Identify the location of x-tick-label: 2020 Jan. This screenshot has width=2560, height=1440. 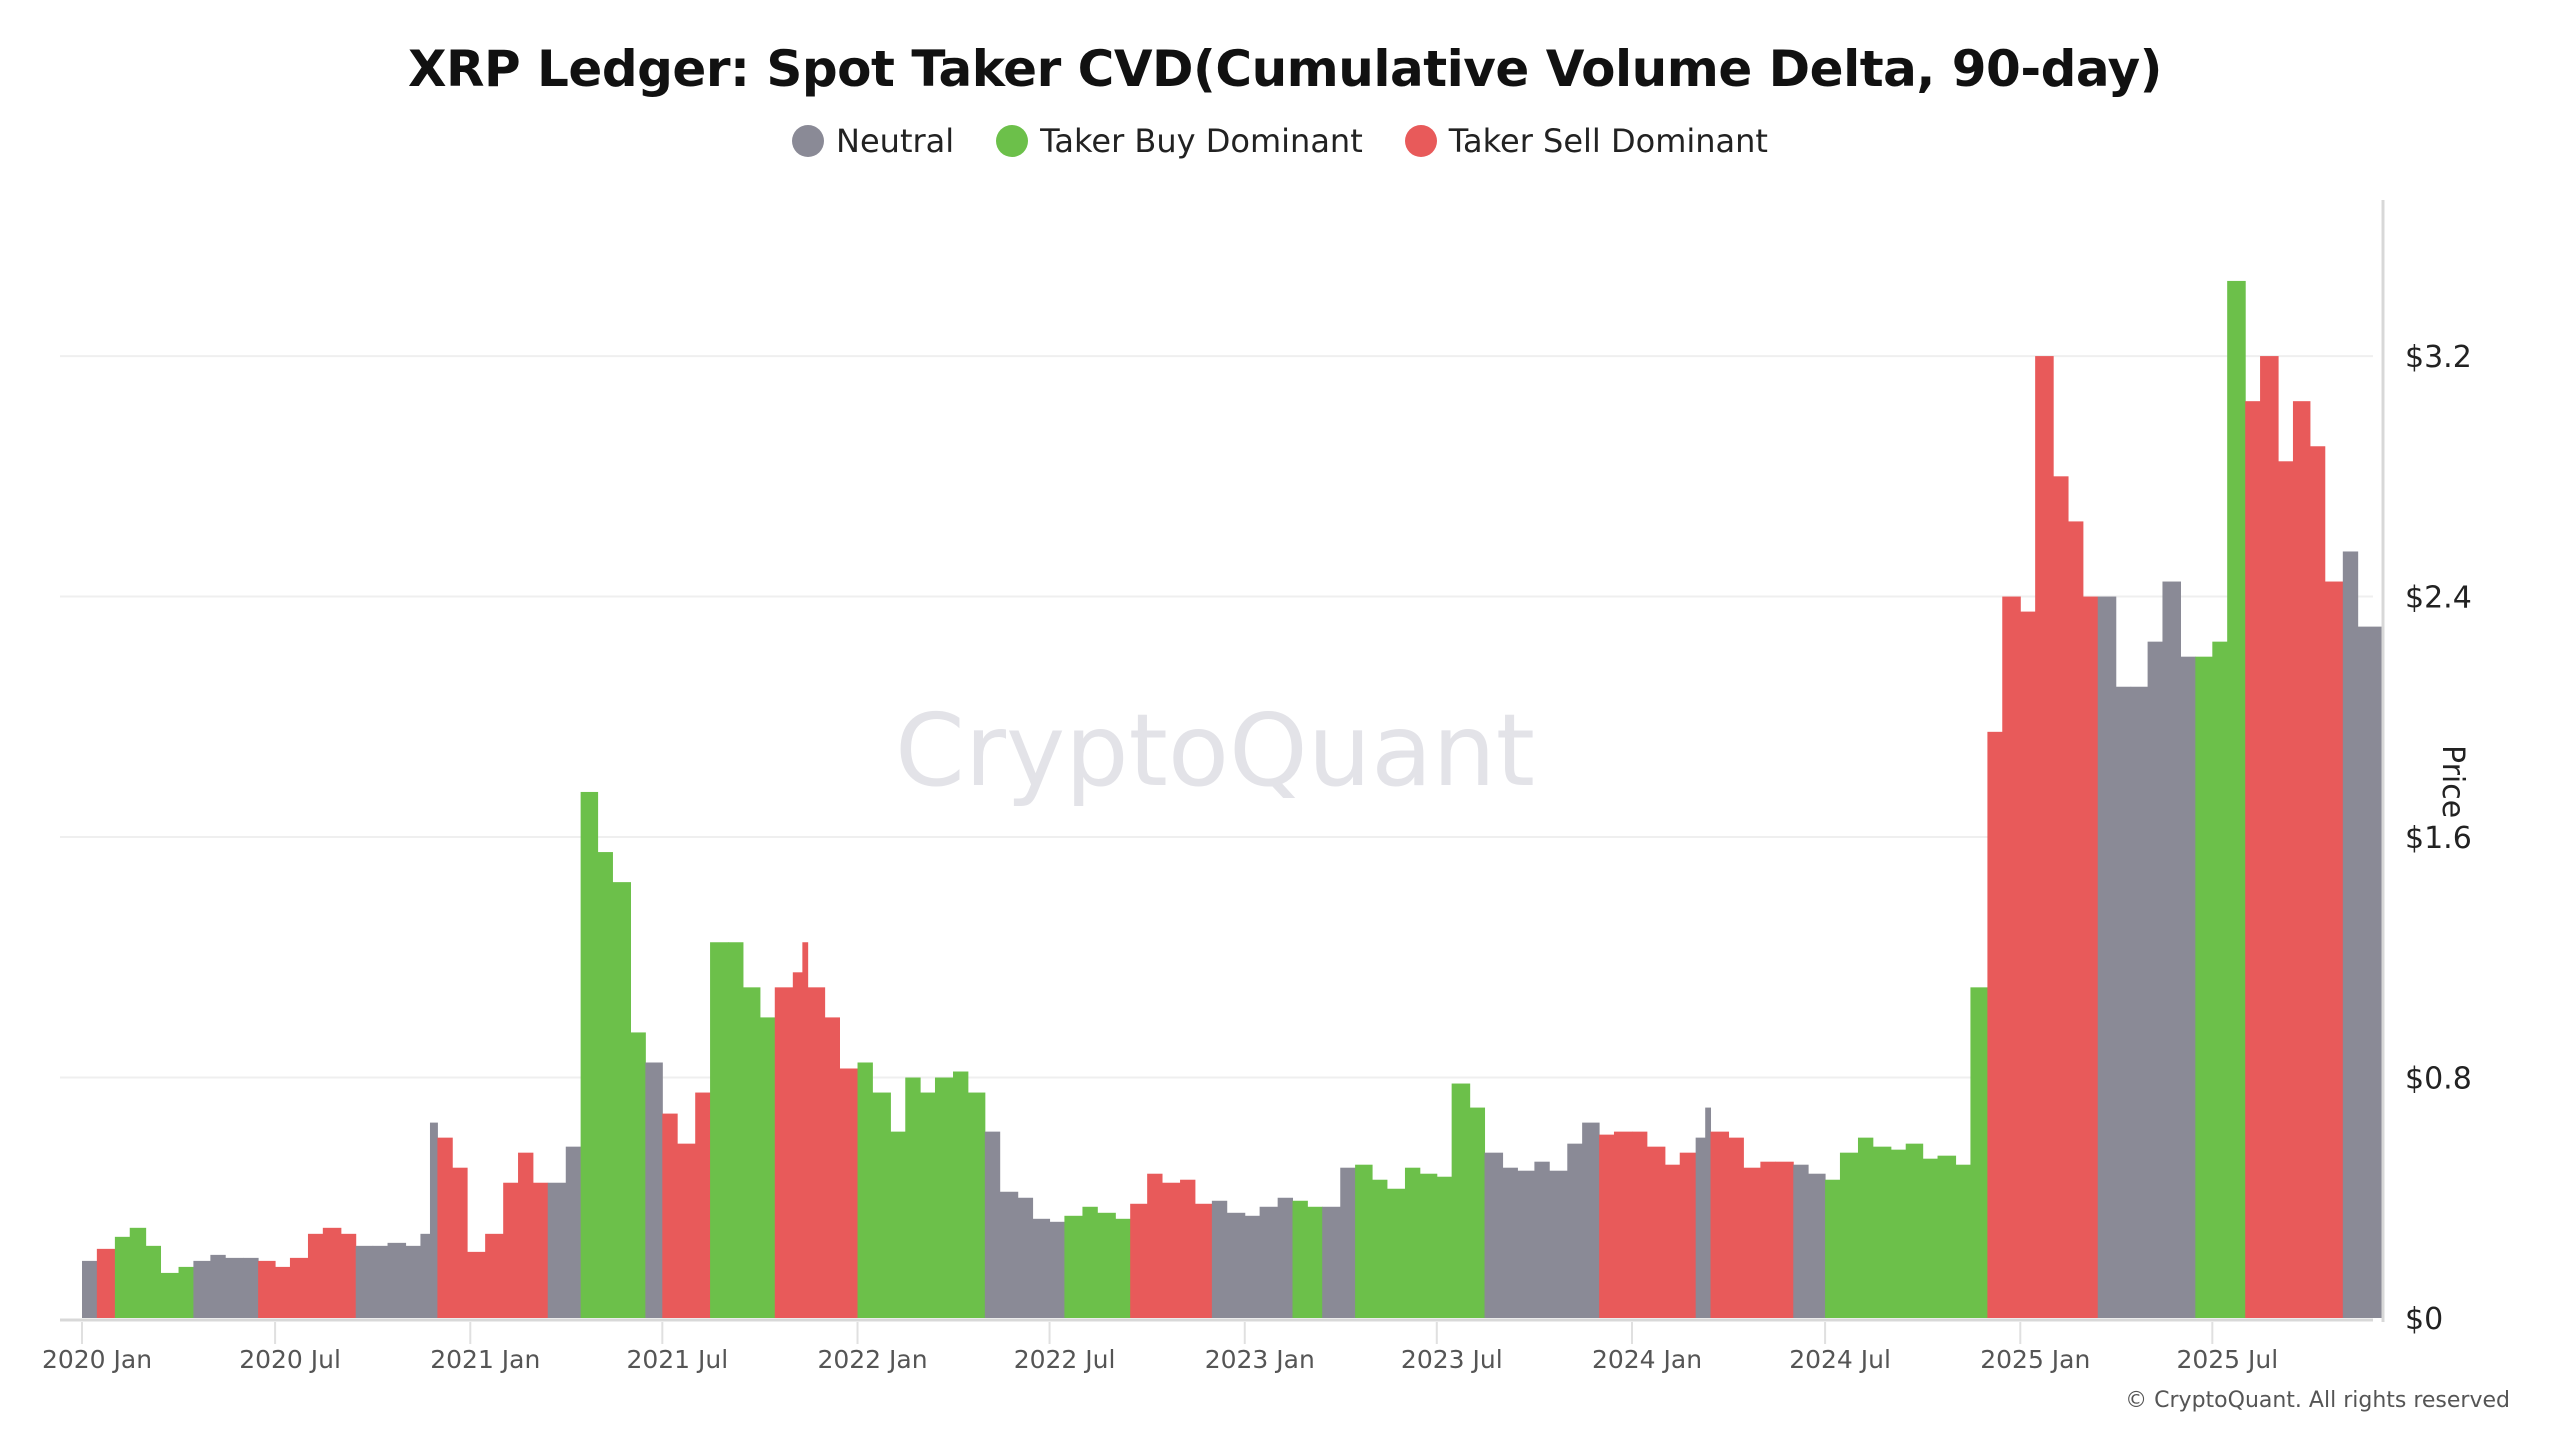
(97, 1359).